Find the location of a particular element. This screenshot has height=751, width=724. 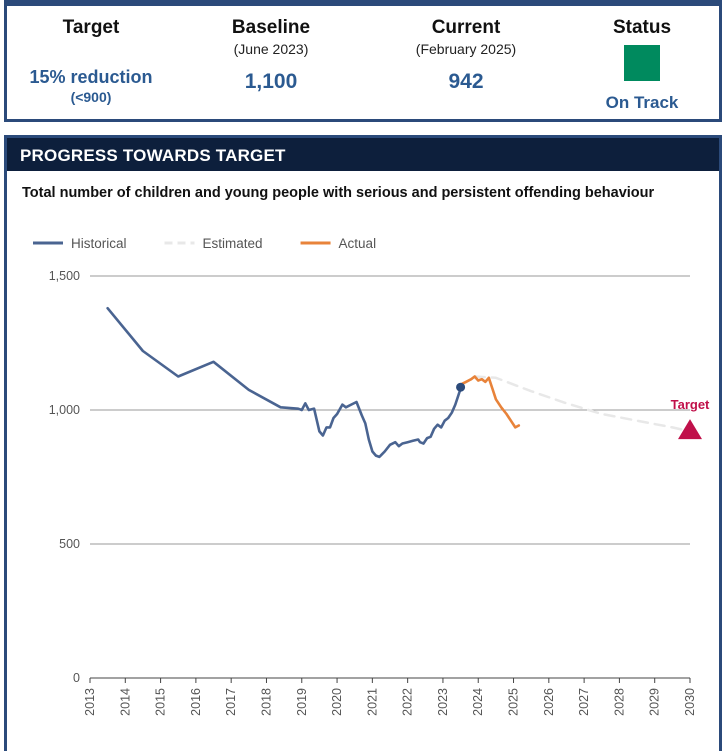

x-tick-label: 2019 is located at coordinates (302, 702).